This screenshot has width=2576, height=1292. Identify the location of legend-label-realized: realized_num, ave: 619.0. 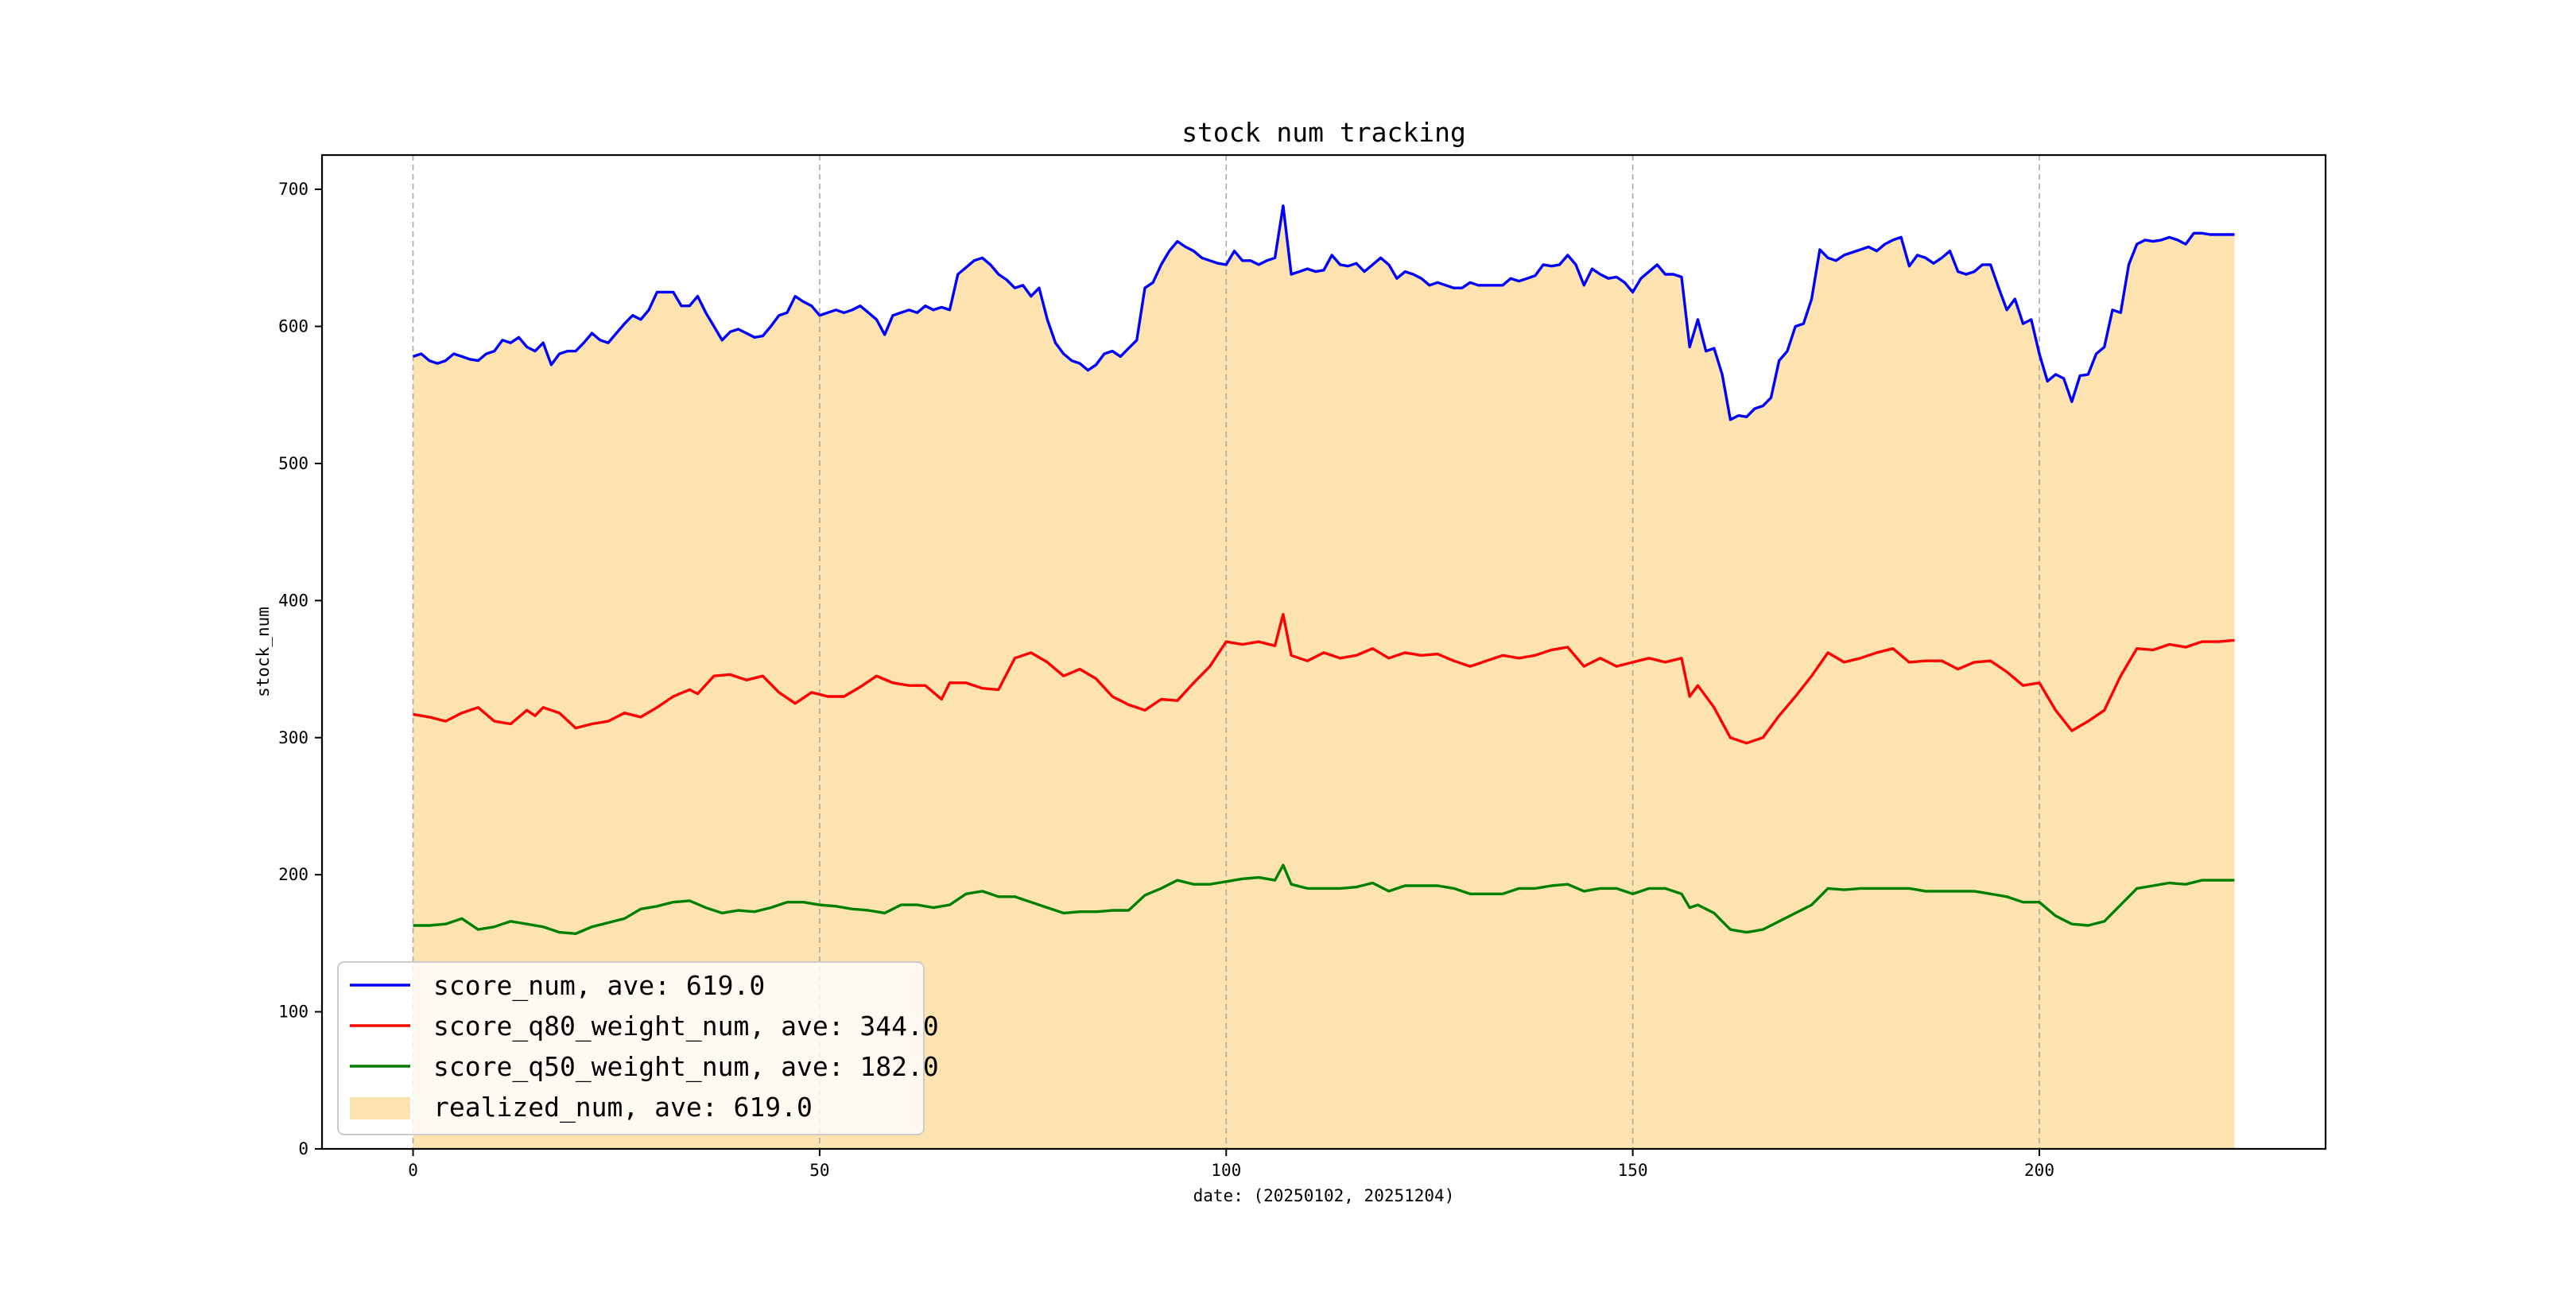
(623, 1108).